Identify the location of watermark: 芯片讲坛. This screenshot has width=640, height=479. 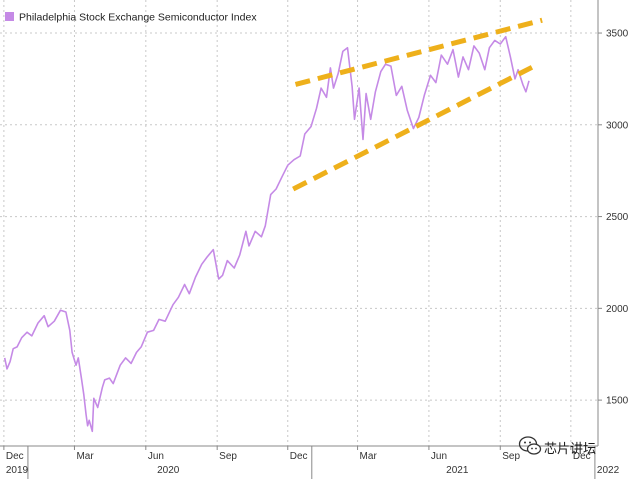
(557, 446).